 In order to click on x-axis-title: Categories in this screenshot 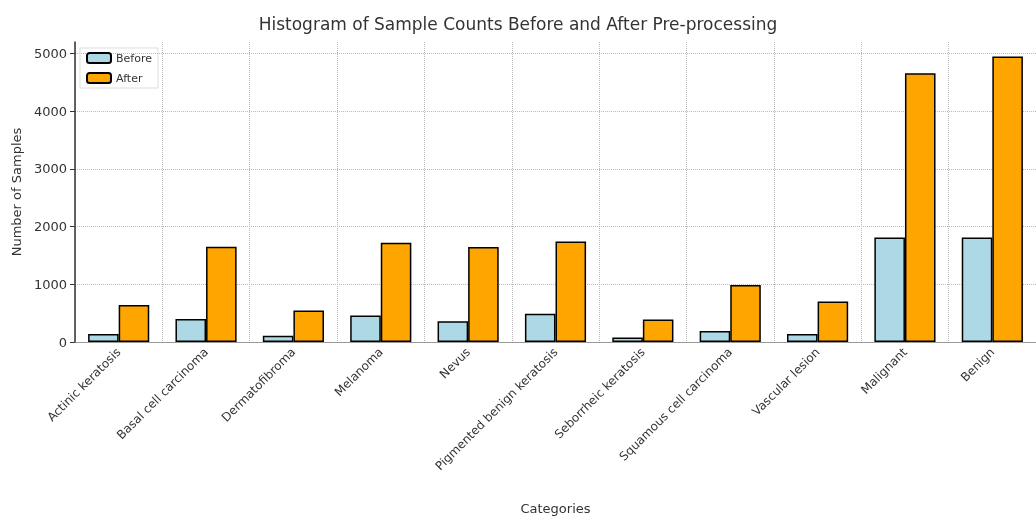, I will do `click(555, 508)`.